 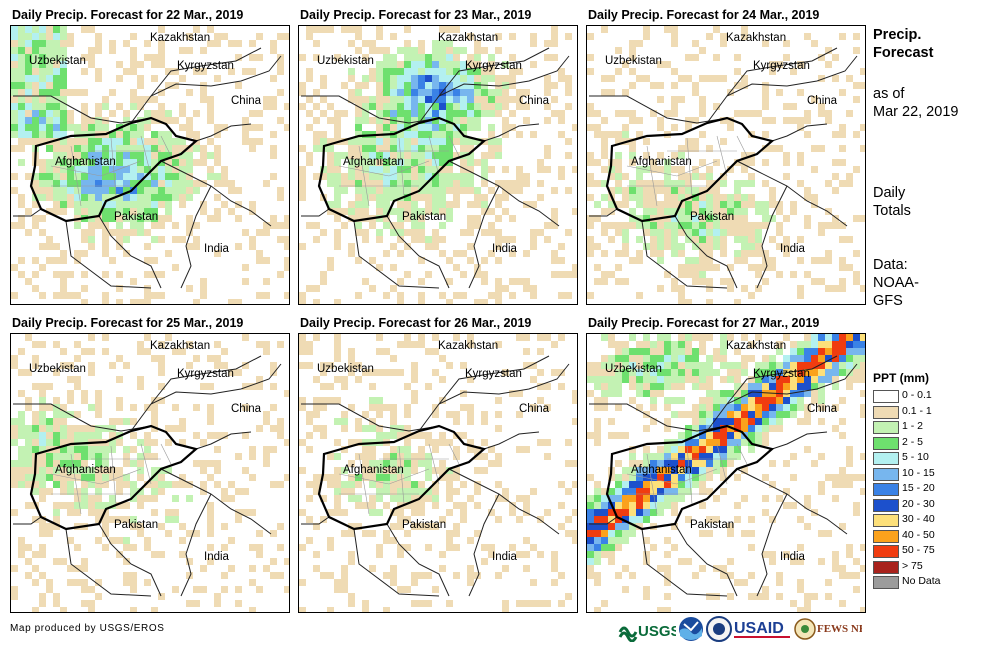 What do you see at coordinates (434, 156) in the screenshot?
I see `province-border` at bounding box center [434, 156].